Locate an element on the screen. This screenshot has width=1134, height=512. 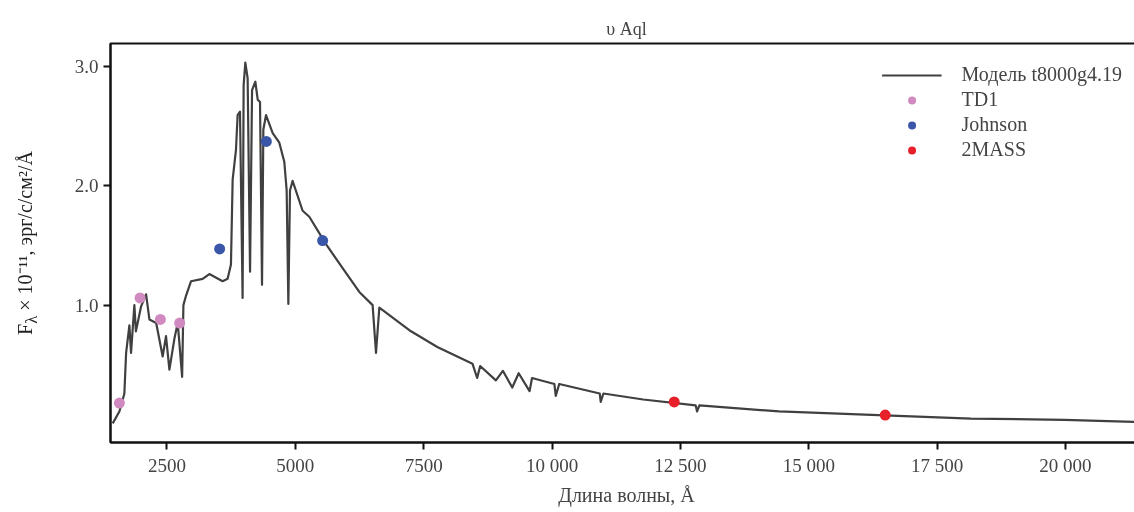
x-tick-label: 15 000 is located at coordinates (808, 465).